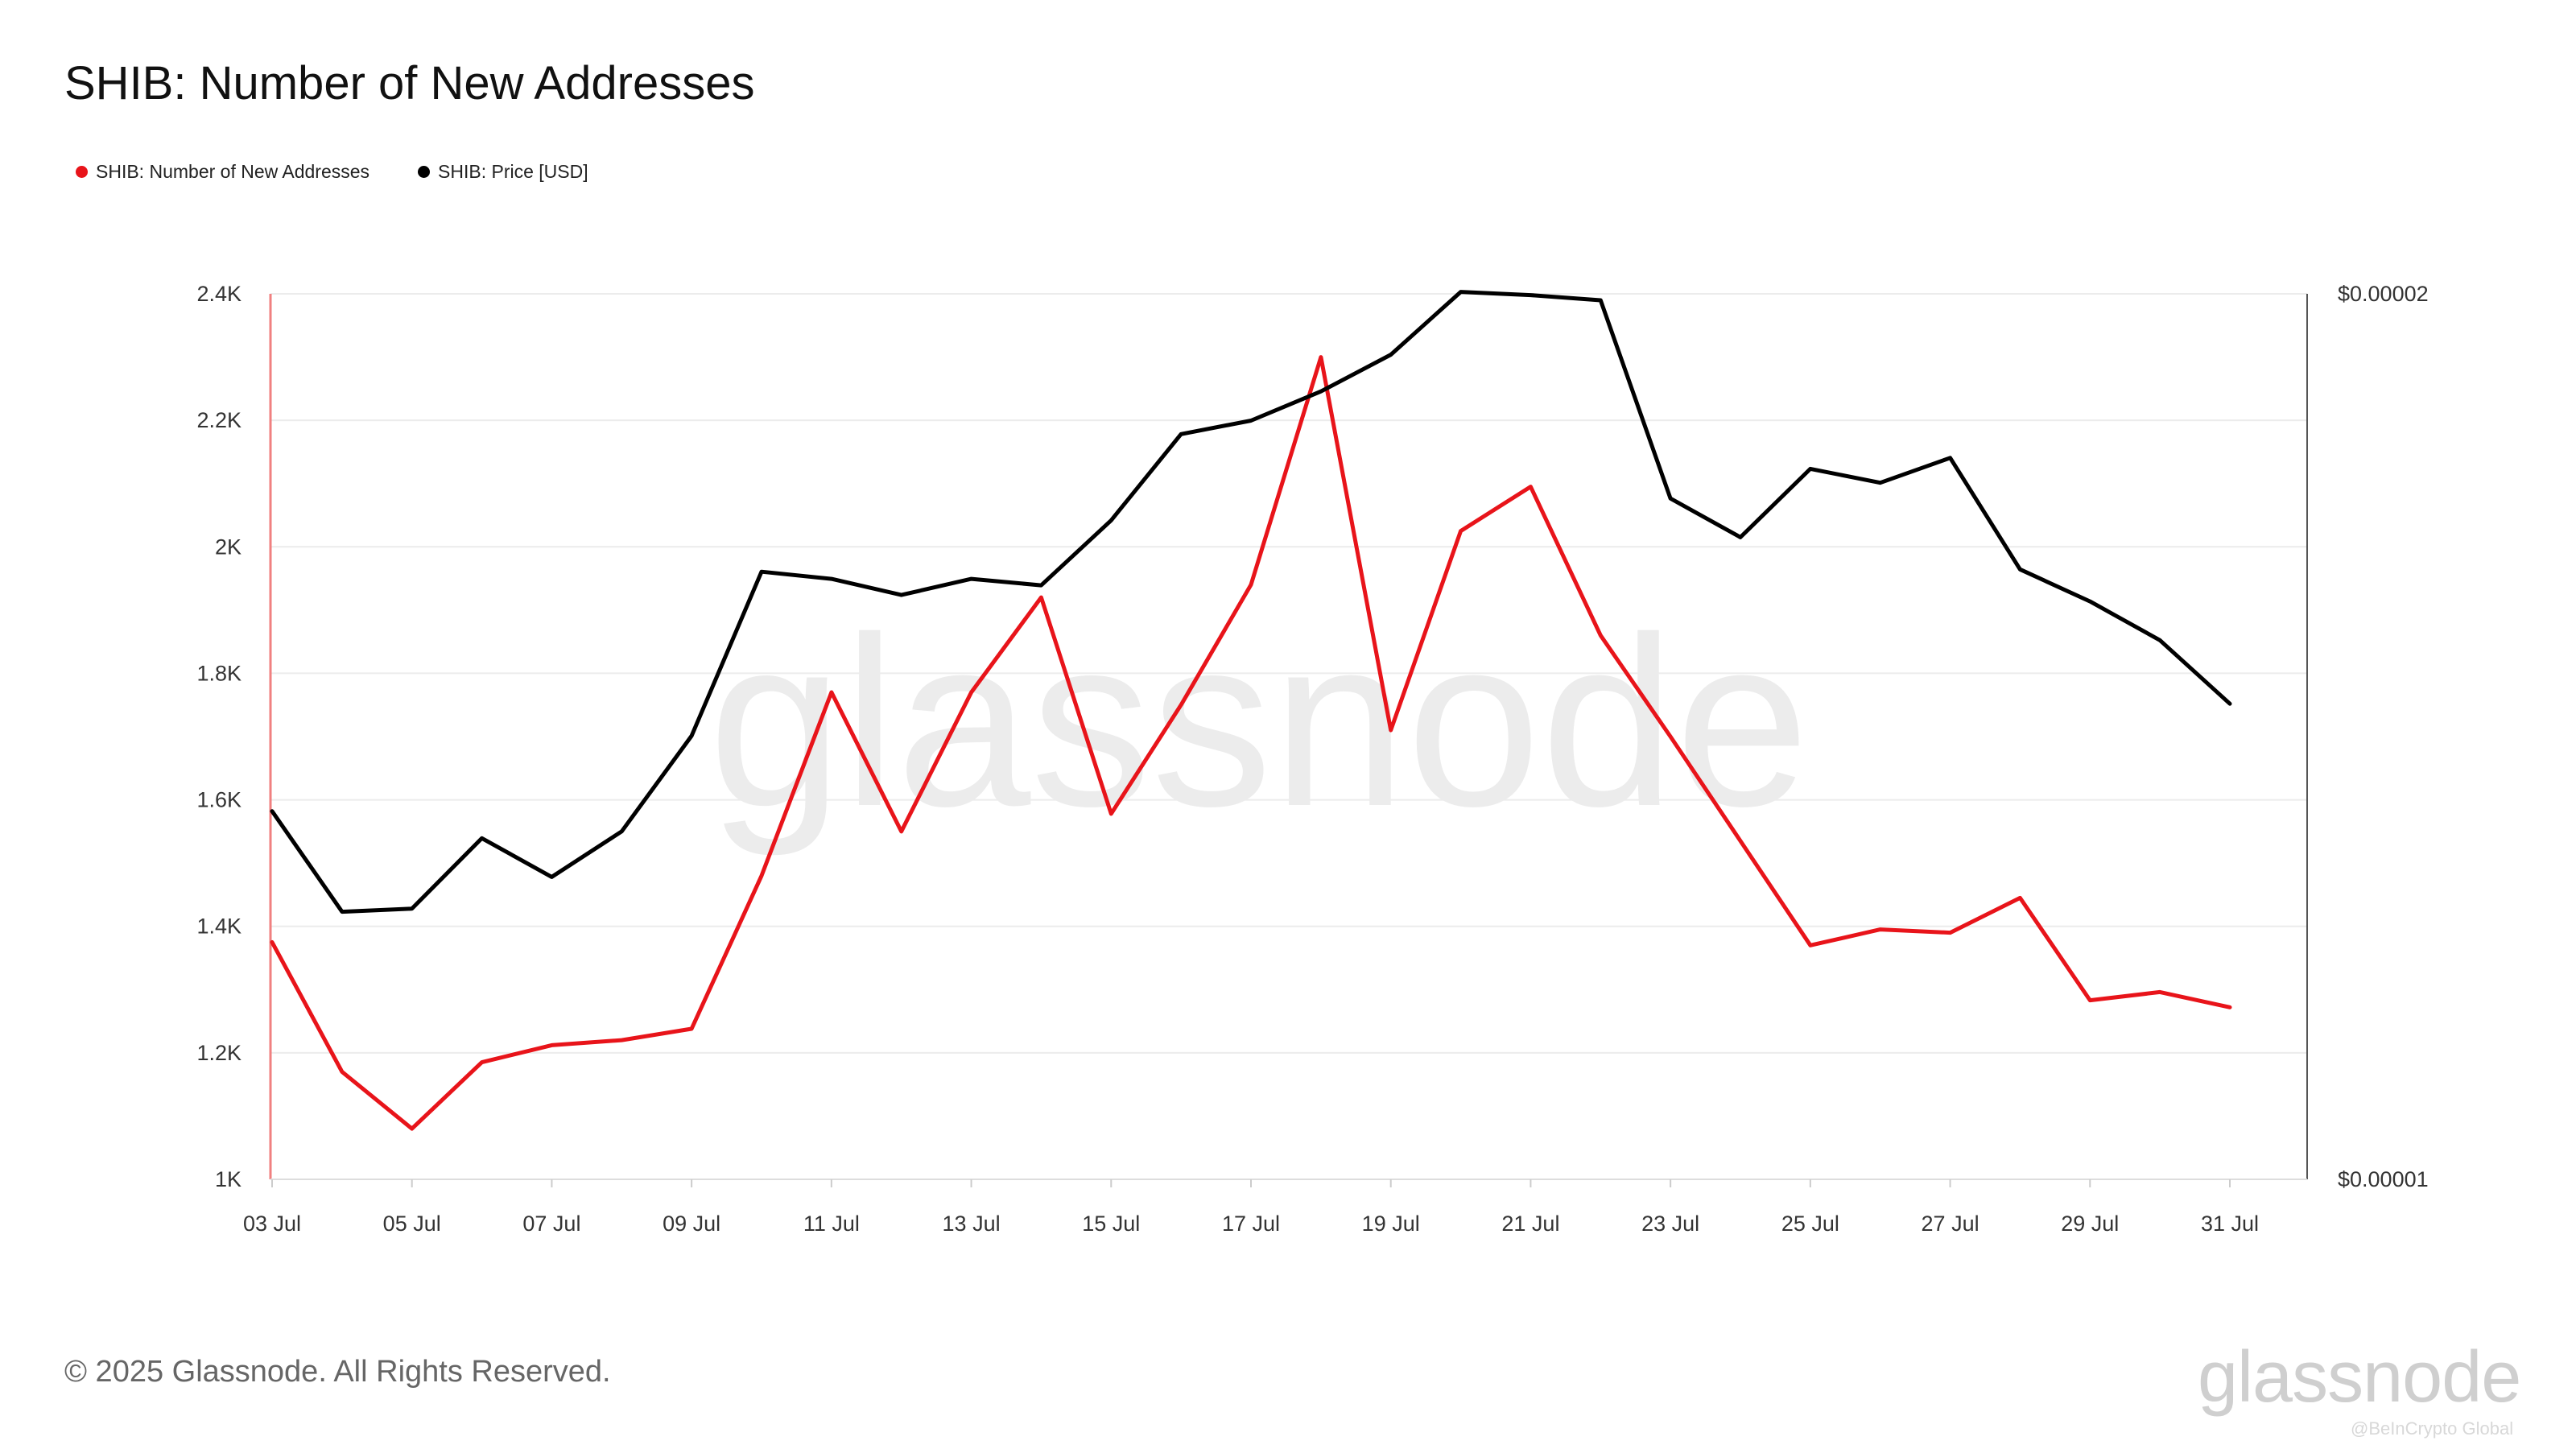 This screenshot has height=1449, width=2576. What do you see at coordinates (691, 1224) in the screenshot?
I see `x-tick-label: 09 Jul` at bounding box center [691, 1224].